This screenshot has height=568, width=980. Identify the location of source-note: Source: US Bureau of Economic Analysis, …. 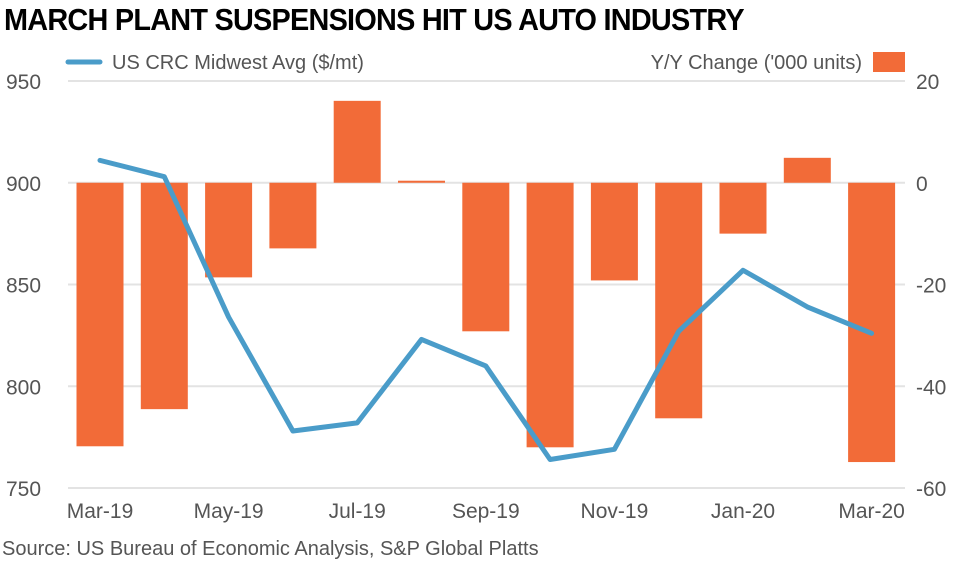
(270, 549).